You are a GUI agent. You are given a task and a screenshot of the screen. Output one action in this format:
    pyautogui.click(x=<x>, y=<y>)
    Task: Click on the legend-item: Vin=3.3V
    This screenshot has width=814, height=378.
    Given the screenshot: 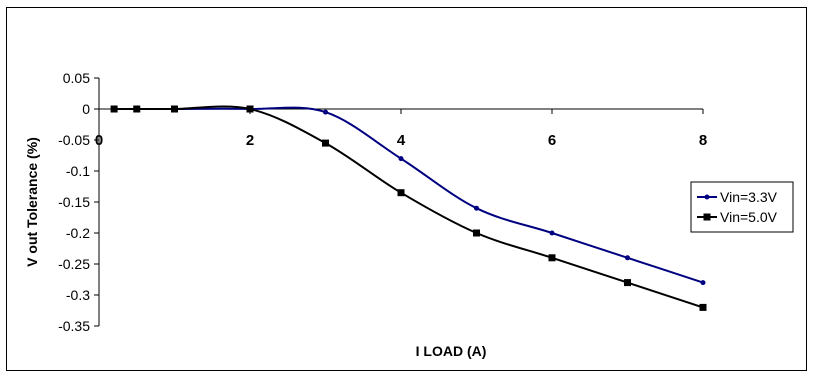 What is the action you would take?
    pyautogui.click(x=737, y=197)
    